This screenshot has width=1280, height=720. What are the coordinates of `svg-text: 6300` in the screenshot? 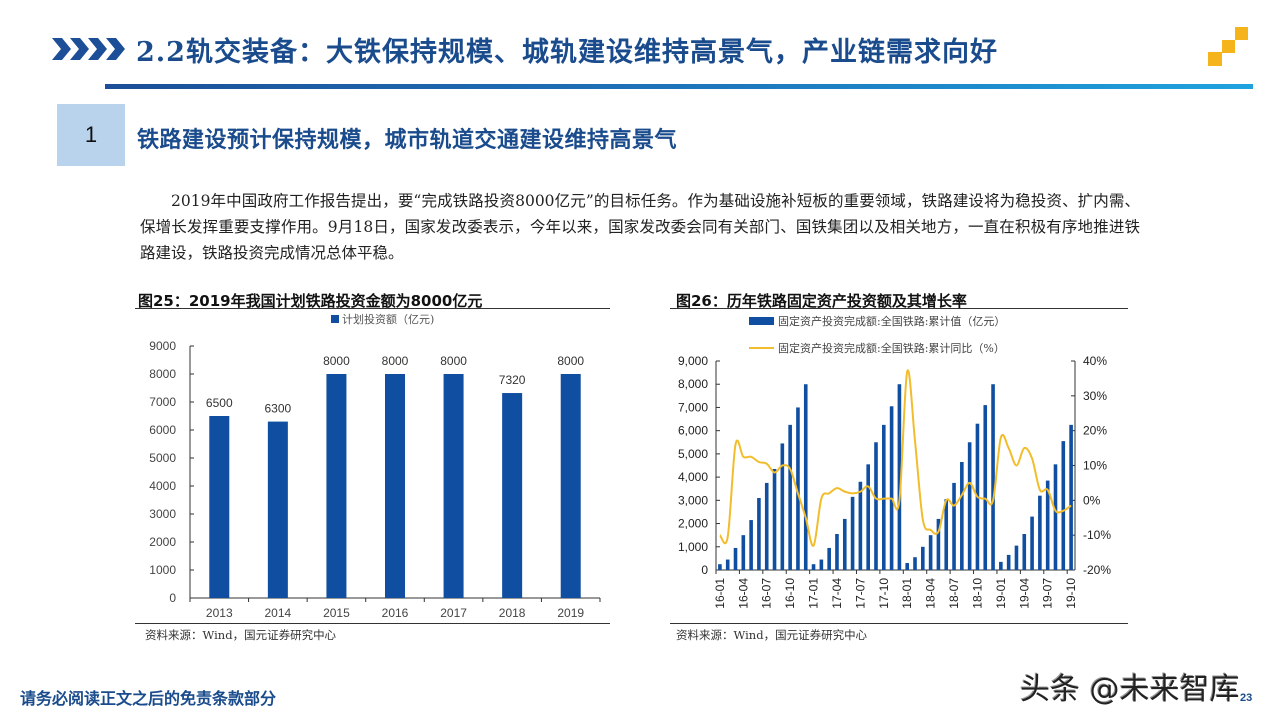 It's located at (278, 409).